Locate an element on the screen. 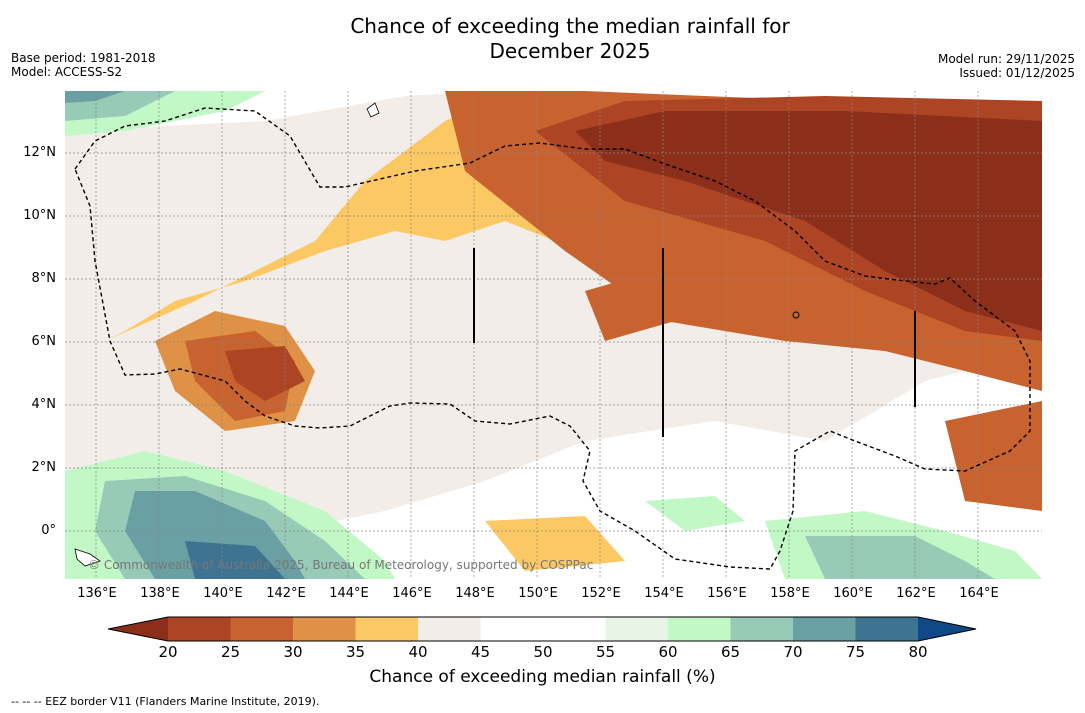  colorbar-arrow-high is located at coordinates (947, 629).